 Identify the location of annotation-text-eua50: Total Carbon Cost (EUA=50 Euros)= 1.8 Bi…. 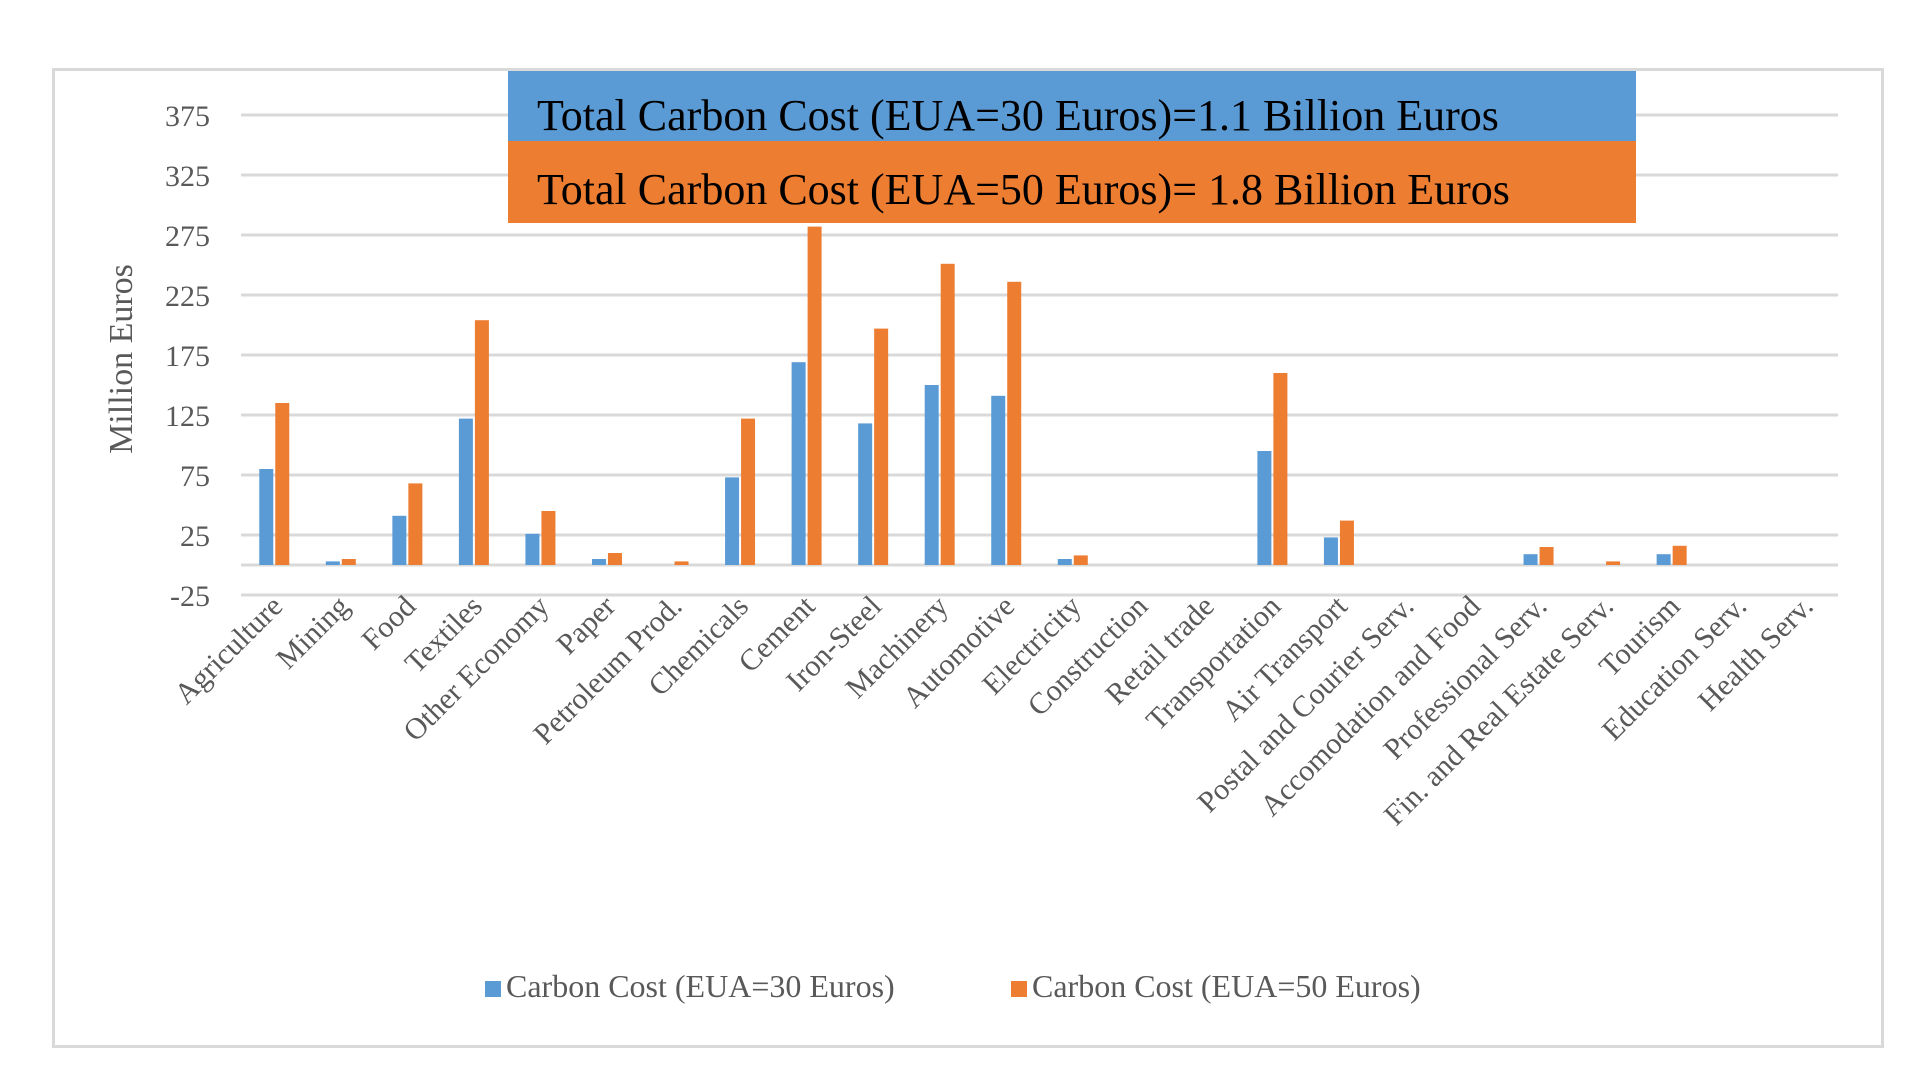
(1023, 189).